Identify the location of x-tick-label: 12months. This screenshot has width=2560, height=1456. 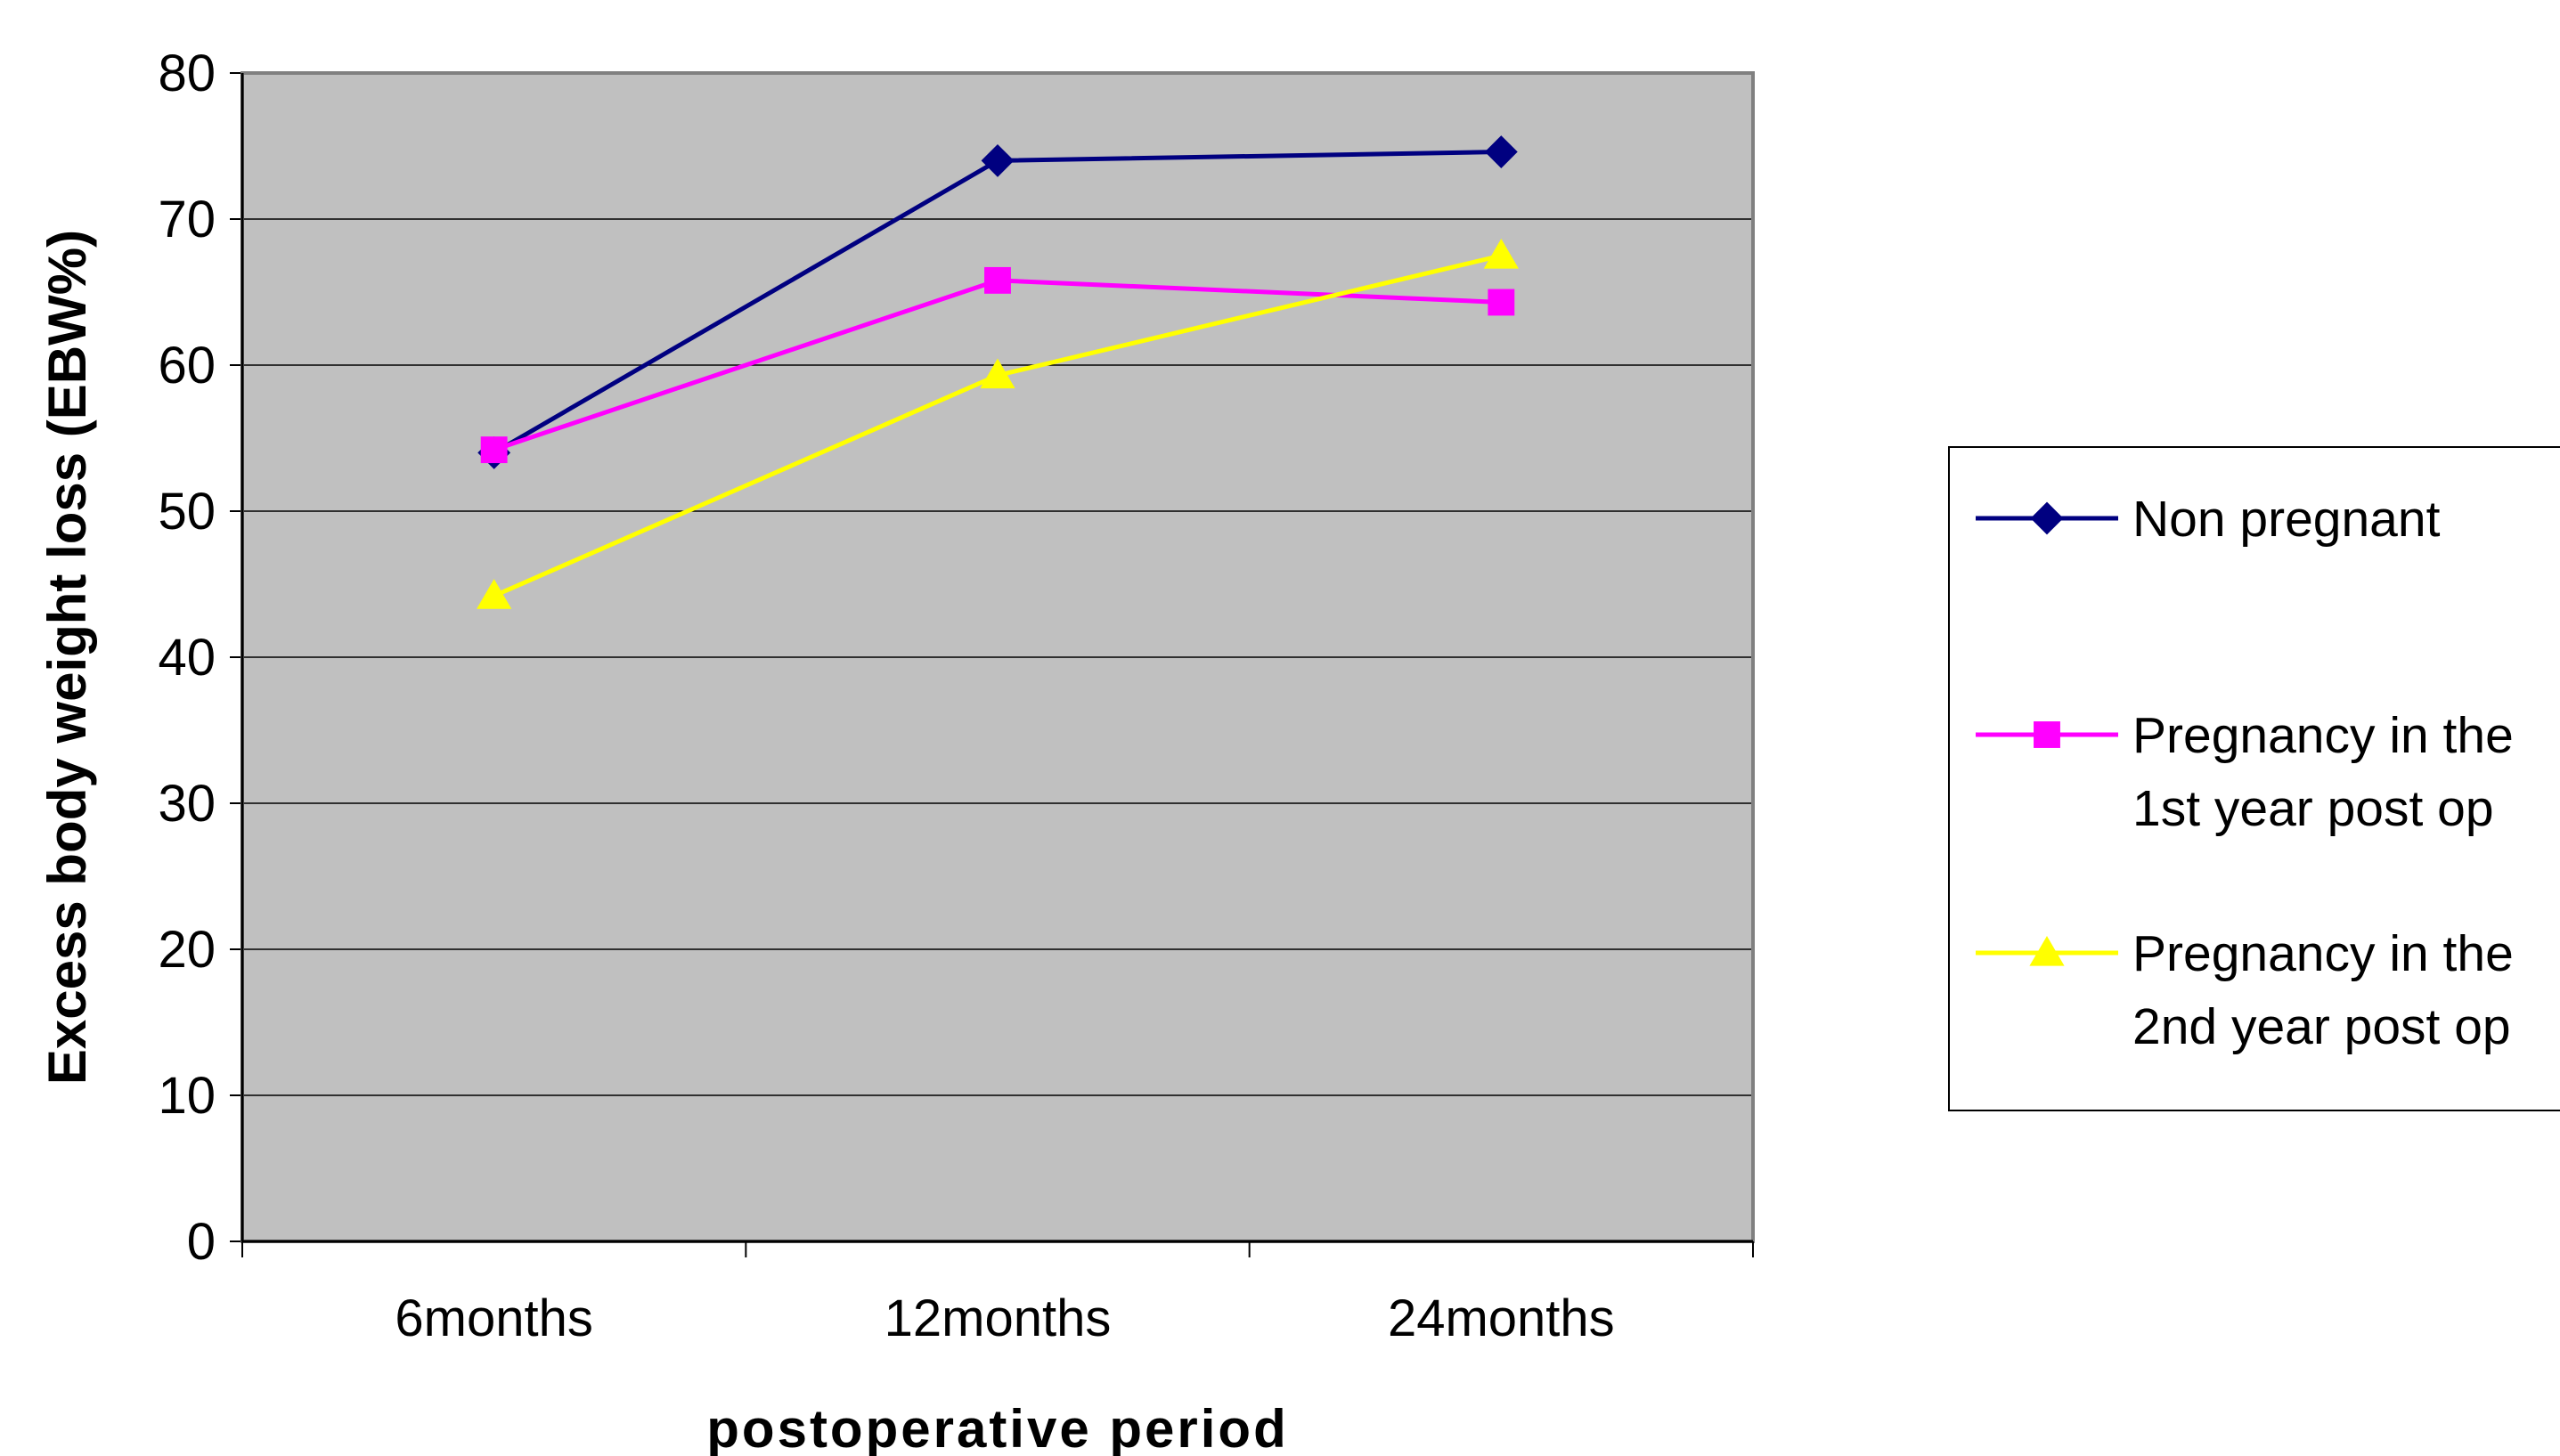
(998, 1318).